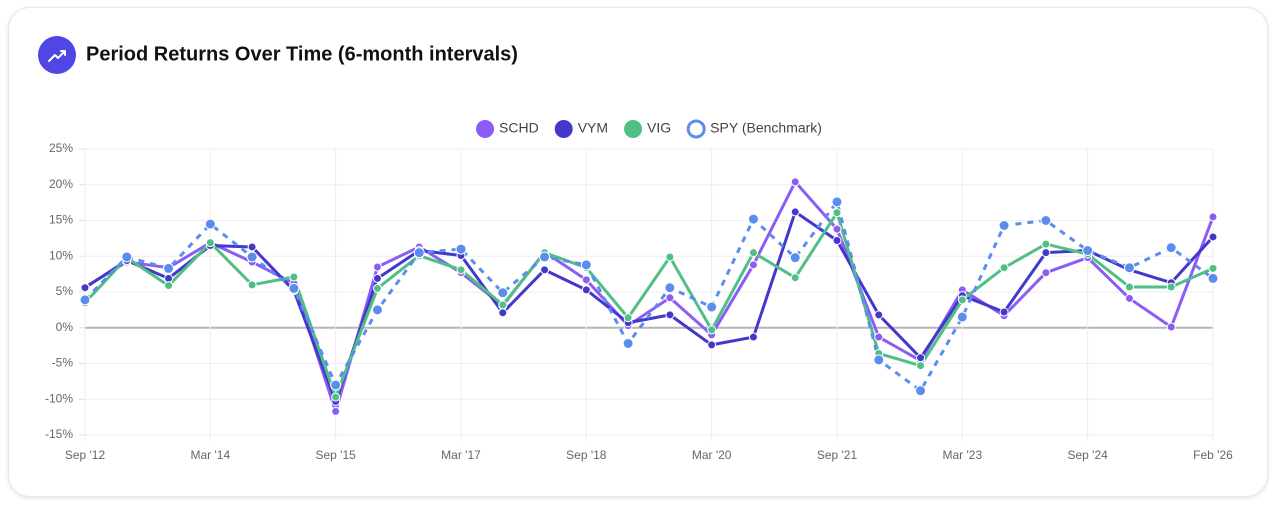 The image size is (1273, 505). What do you see at coordinates (59, 434) in the screenshot?
I see `y-tick-label: -15%` at bounding box center [59, 434].